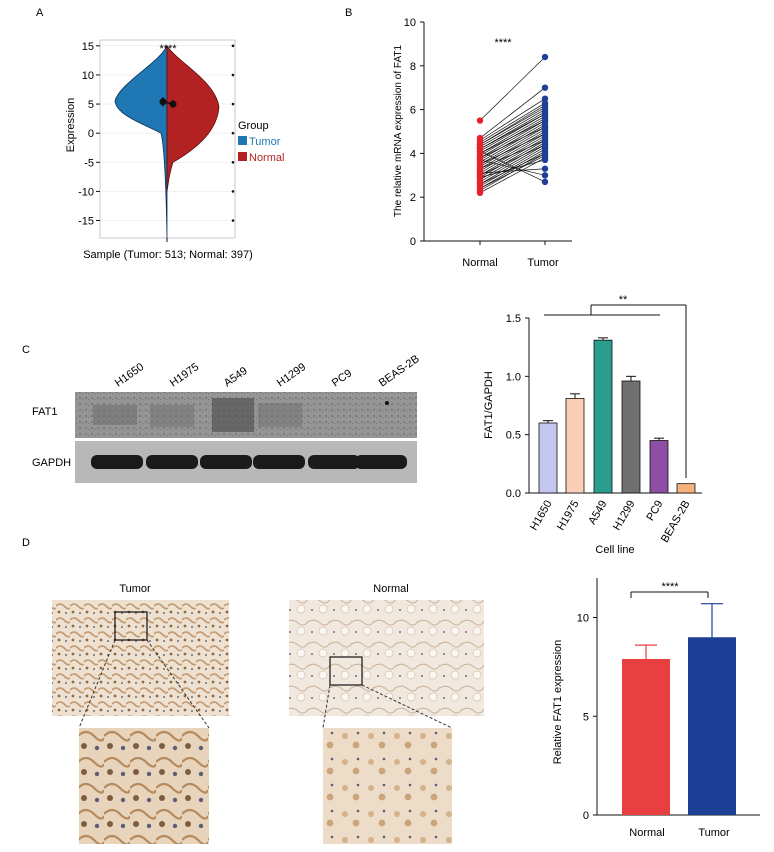 This screenshot has height=852, width=774. What do you see at coordinates (631, 437) in the screenshot?
I see `bar-h1299` at bounding box center [631, 437].